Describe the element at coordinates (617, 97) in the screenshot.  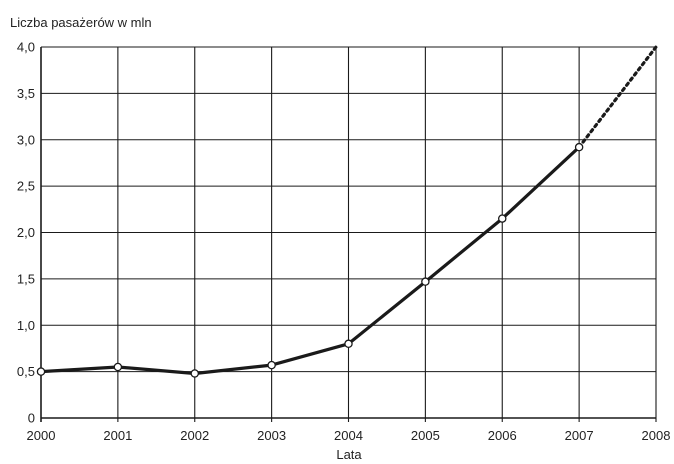
I see `projection-line` at that location.